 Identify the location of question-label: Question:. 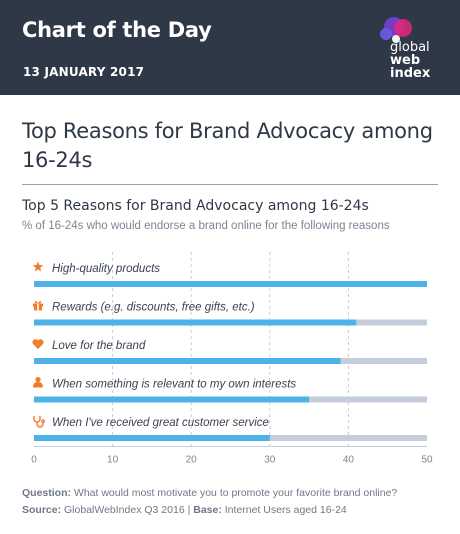
(46, 493).